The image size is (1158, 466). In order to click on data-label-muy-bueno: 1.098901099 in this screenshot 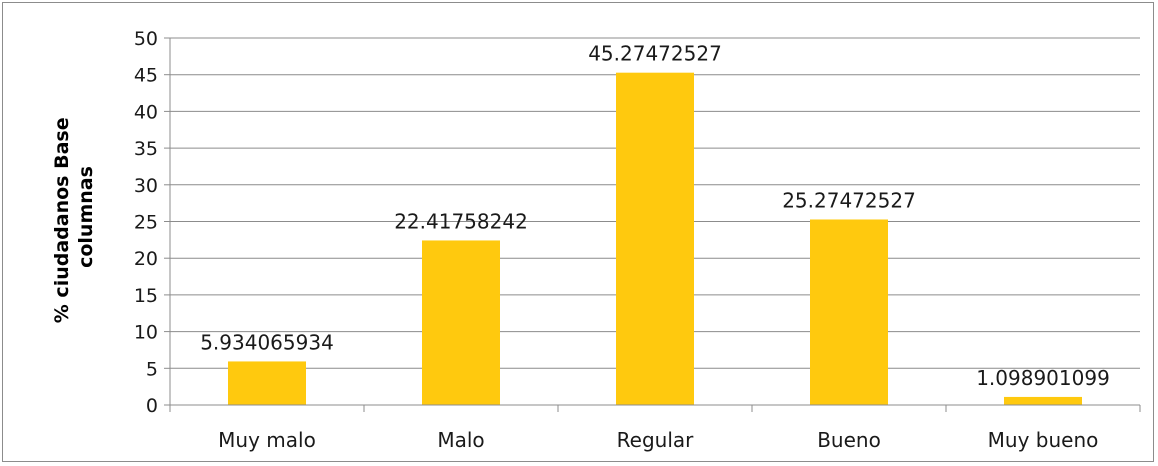, I will do `click(1043, 378)`.